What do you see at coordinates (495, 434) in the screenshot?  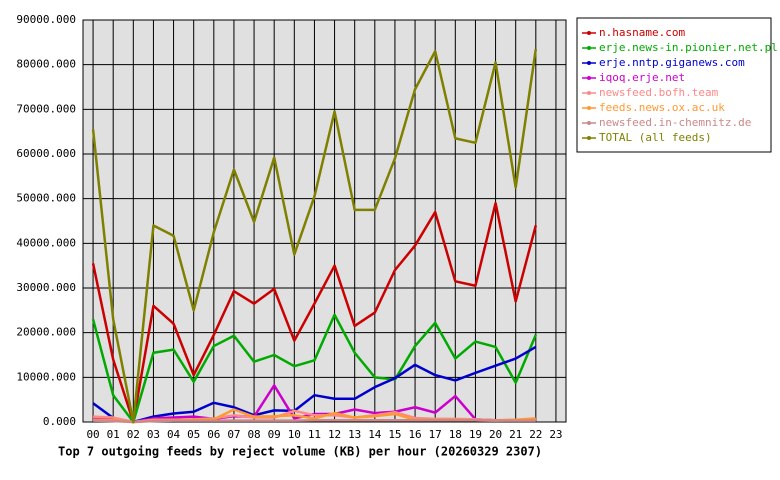 I see `x-tick-label: 20` at bounding box center [495, 434].